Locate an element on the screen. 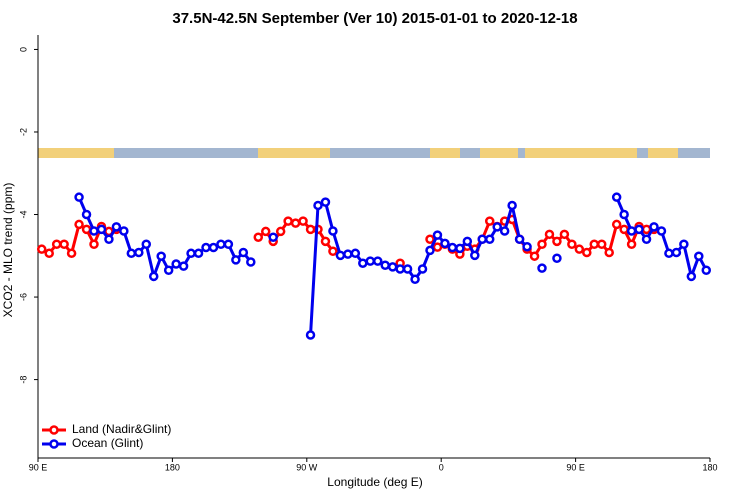 The height and width of the screenshot is (500, 750). y-tick-label: -6 is located at coordinates (23, 297).